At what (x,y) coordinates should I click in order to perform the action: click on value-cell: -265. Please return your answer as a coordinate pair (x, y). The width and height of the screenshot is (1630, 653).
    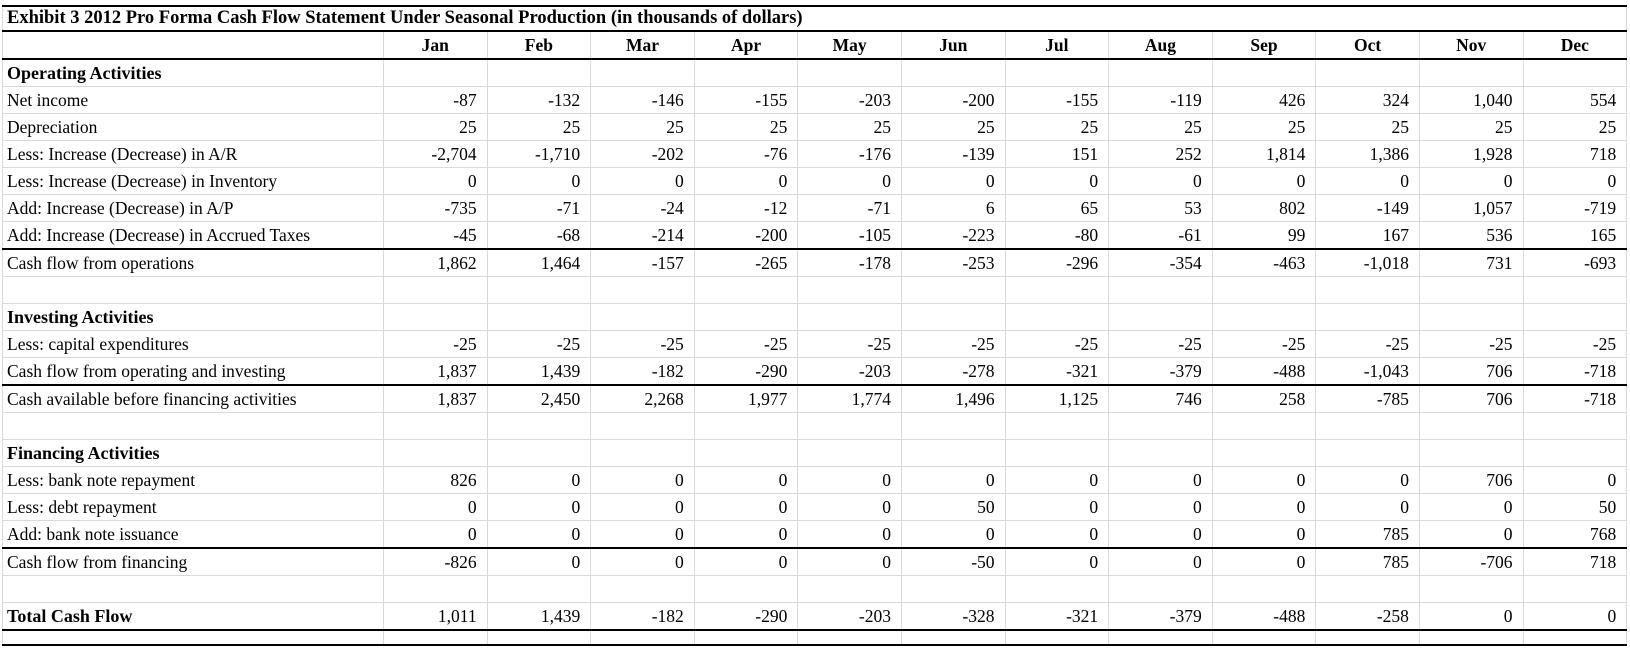
    Looking at the image, I should click on (746, 262).